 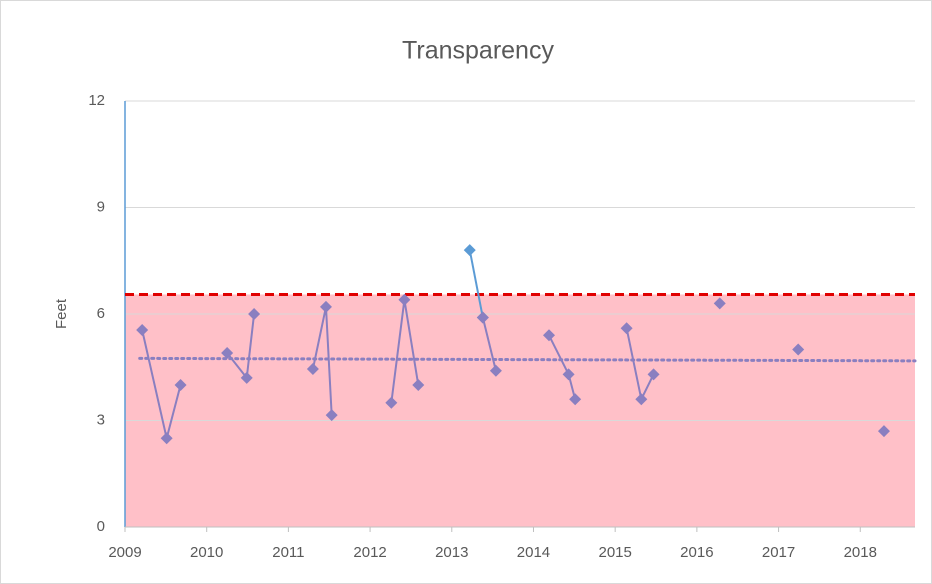 What do you see at coordinates (778, 552) in the screenshot?
I see `x-tick-label: 2017` at bounding box center [778, 552].